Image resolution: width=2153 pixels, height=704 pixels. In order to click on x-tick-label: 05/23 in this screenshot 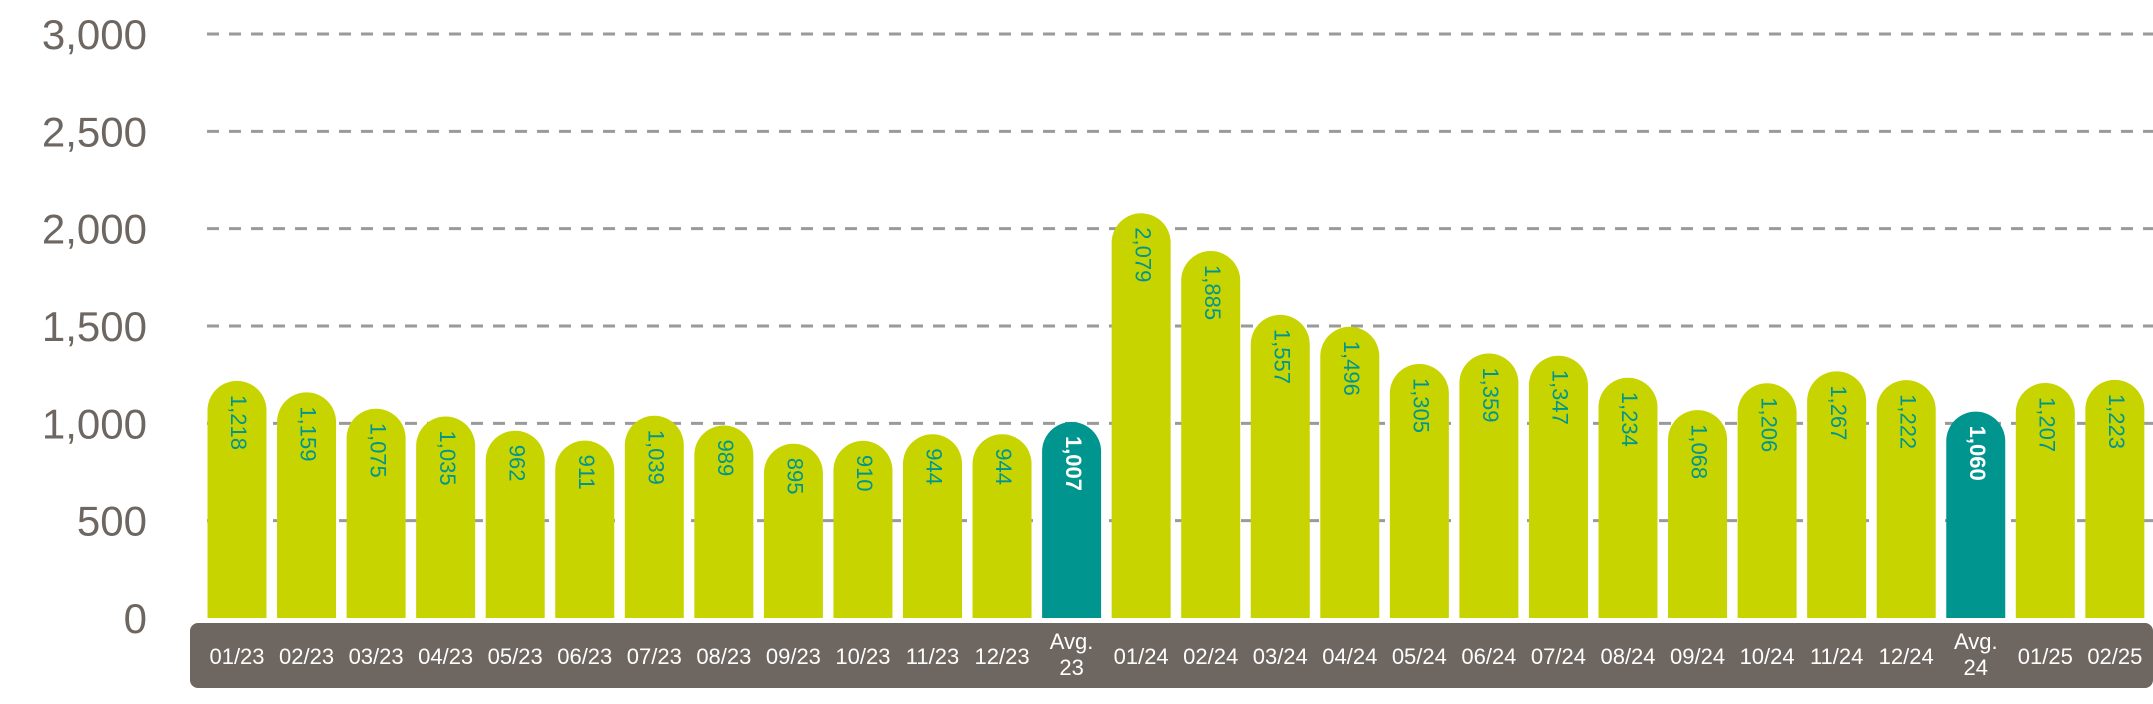, I will do `click(515, 656)`.